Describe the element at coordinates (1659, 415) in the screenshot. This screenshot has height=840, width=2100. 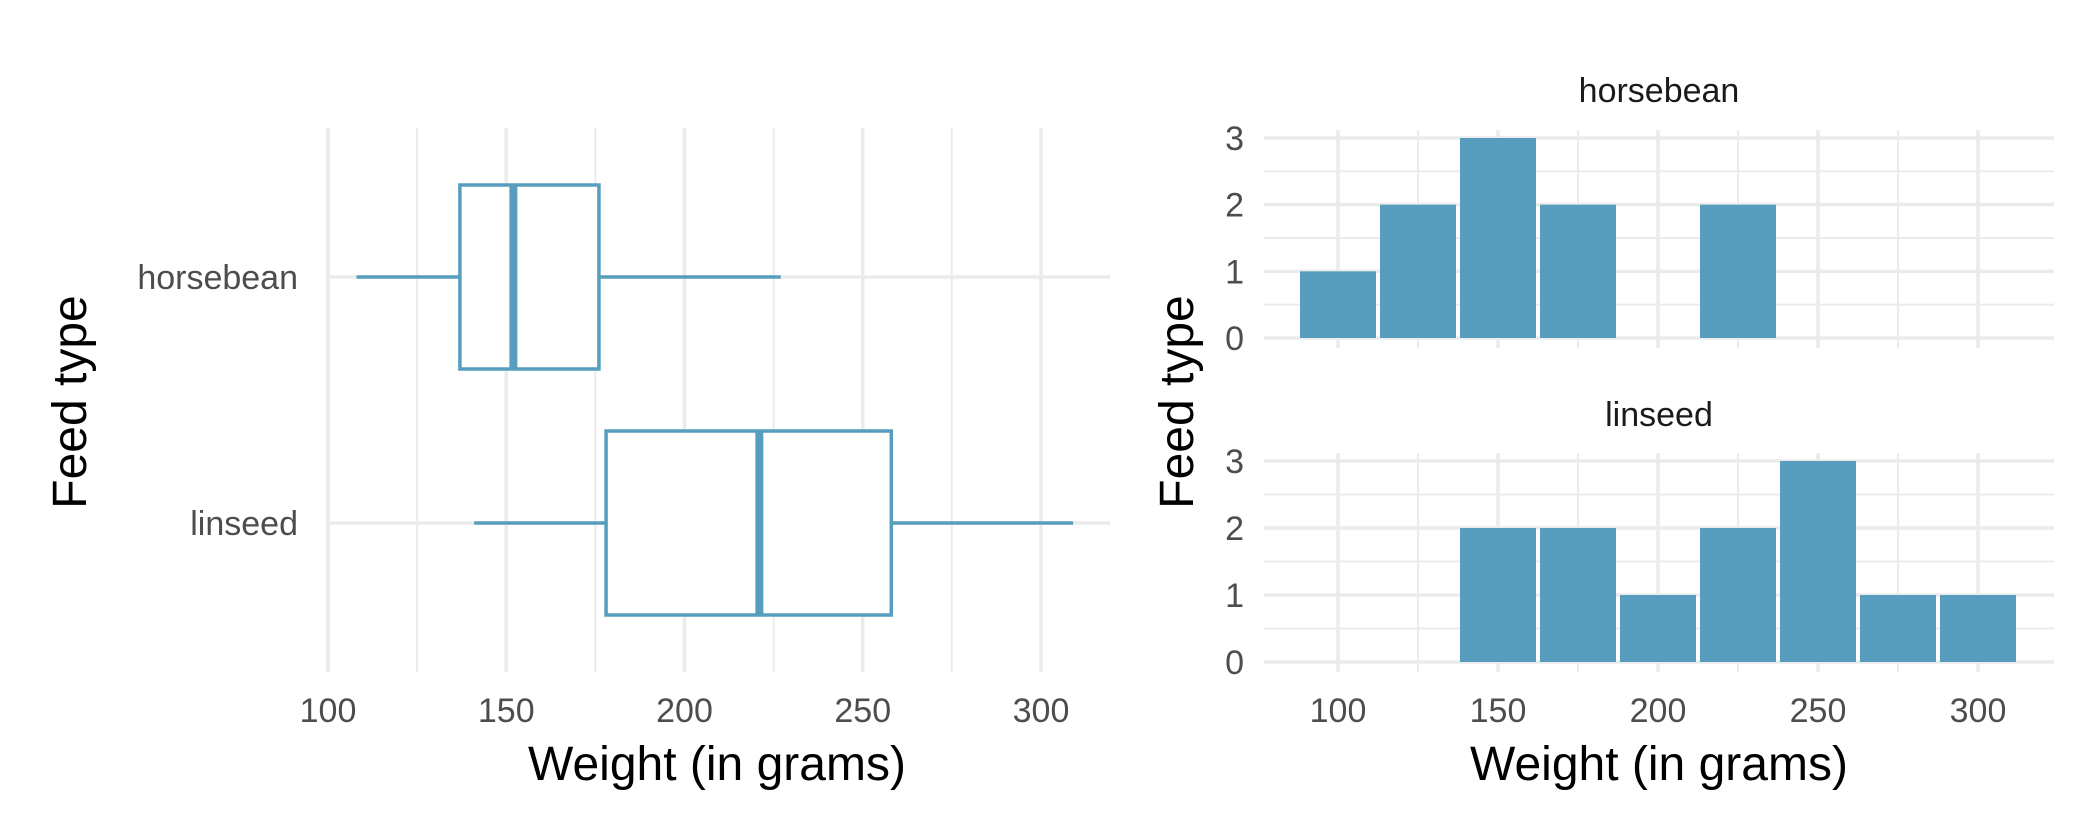
I see `facet-title-linseed: linseed` at that location.